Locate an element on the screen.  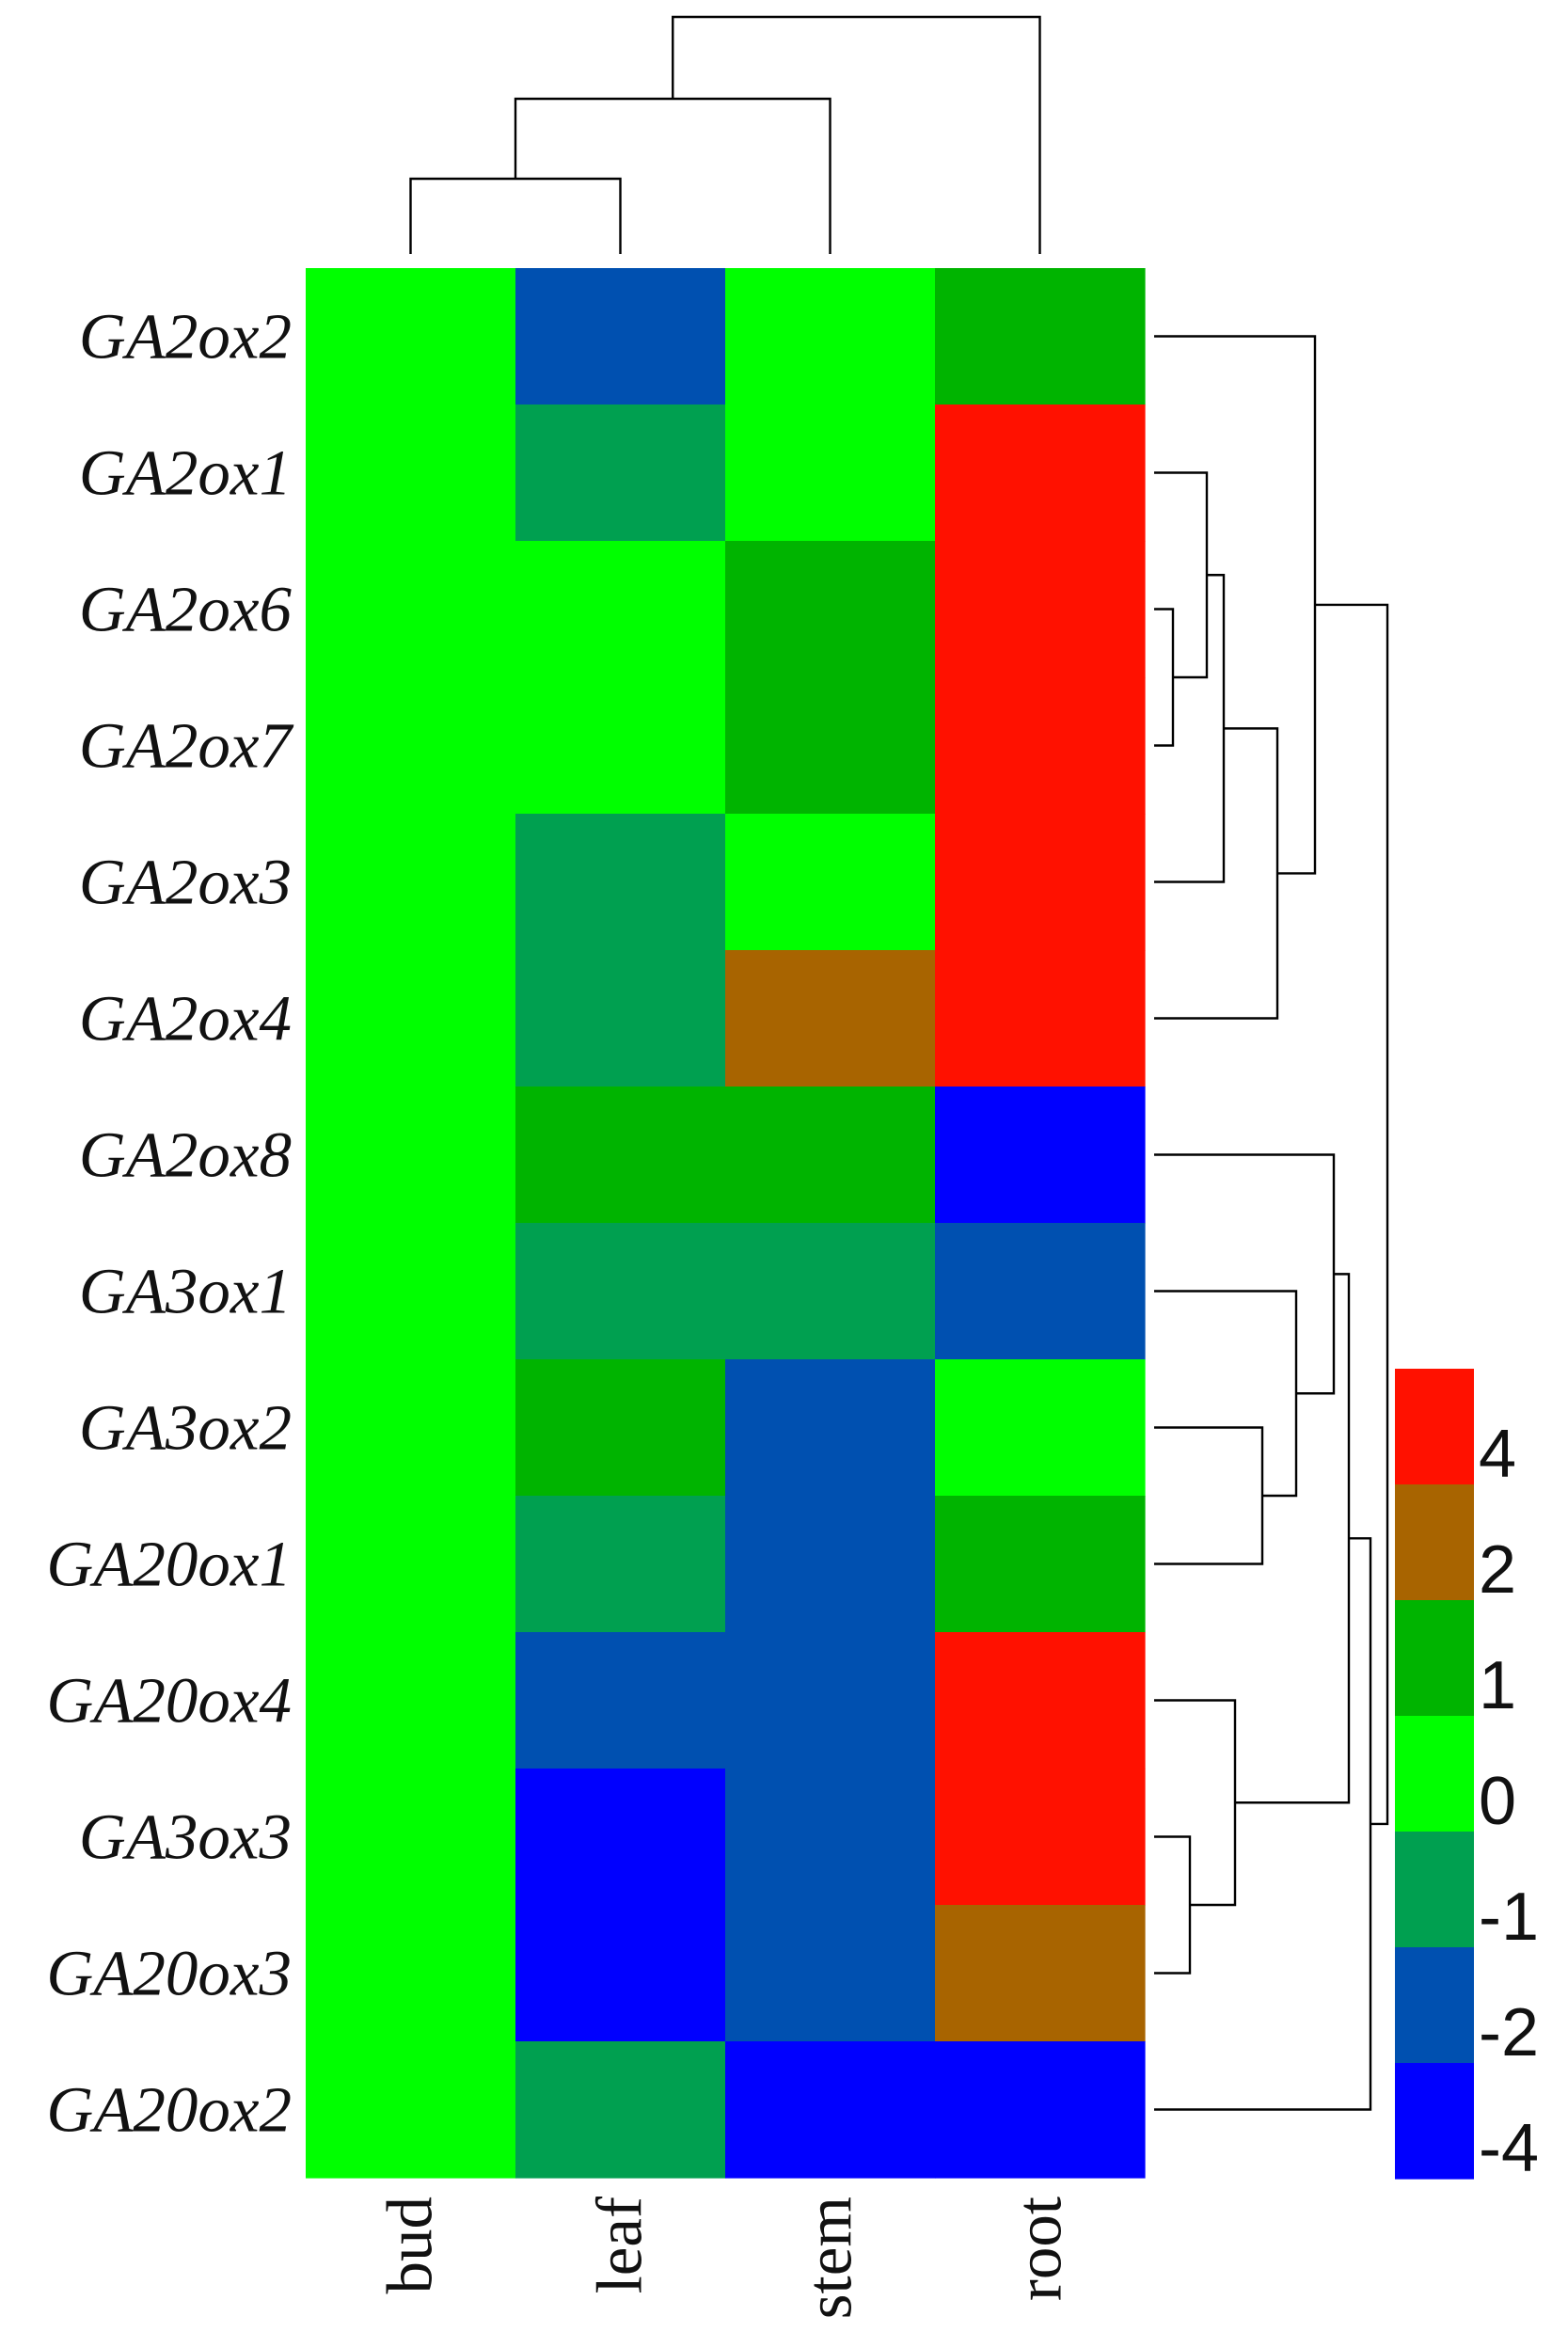
heatmap-cell-ga3ox1-root is located at coordinates (1040, 1291).